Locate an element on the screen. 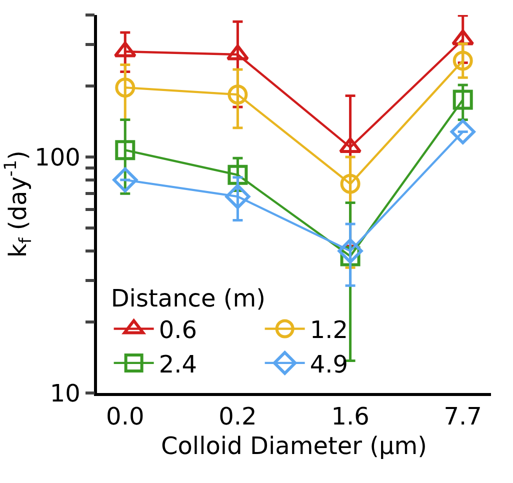 Image resolution: width=513 pixels, height=483 pixels. y-tick-label: 10 is located at coordinates (65, 393).